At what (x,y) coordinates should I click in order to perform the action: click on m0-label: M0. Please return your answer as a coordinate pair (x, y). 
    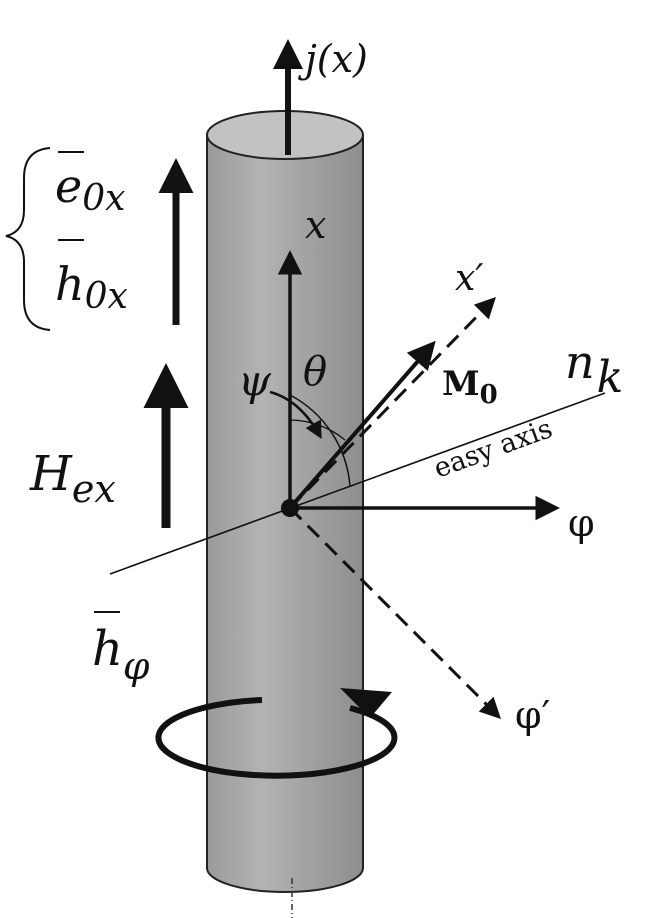
    Looking at the image, I should click on (470, 387).